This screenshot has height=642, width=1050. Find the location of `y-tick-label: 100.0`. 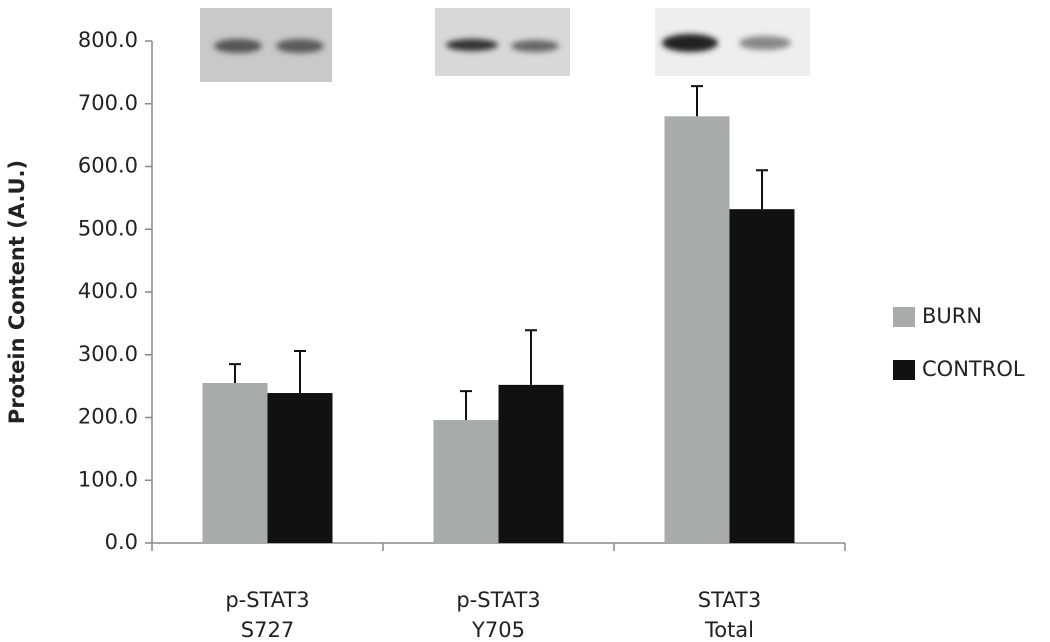

y-tick-label: 100.0 is located at coordinates (108, 479).